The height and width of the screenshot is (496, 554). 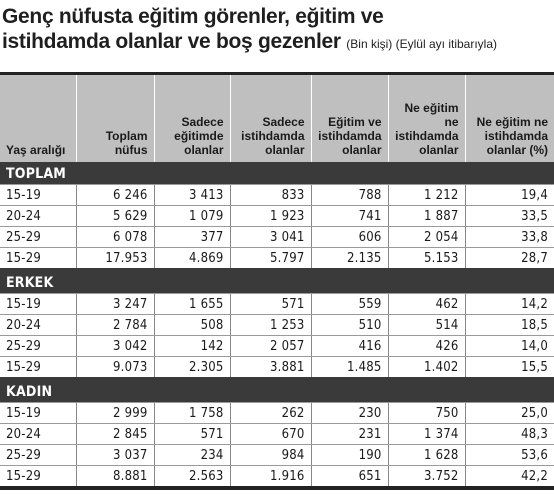 I want to click on table-cell: 190, so click(x=350, y=455).